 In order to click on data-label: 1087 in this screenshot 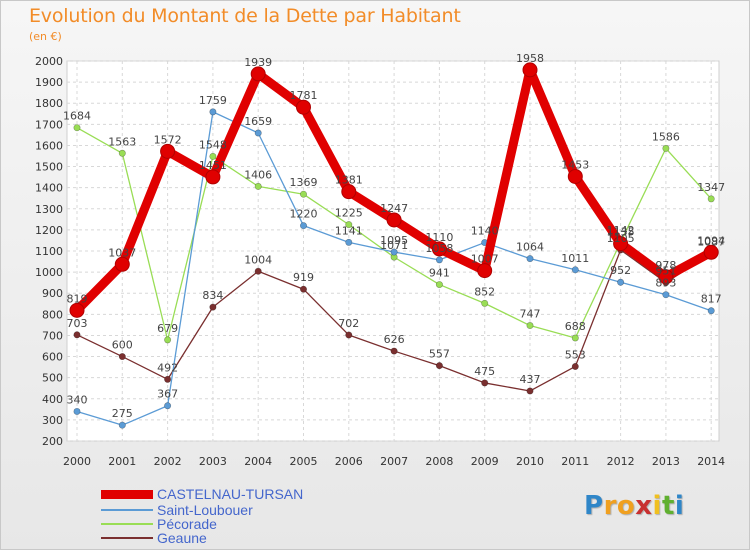, I will do `click(711, 242)`.